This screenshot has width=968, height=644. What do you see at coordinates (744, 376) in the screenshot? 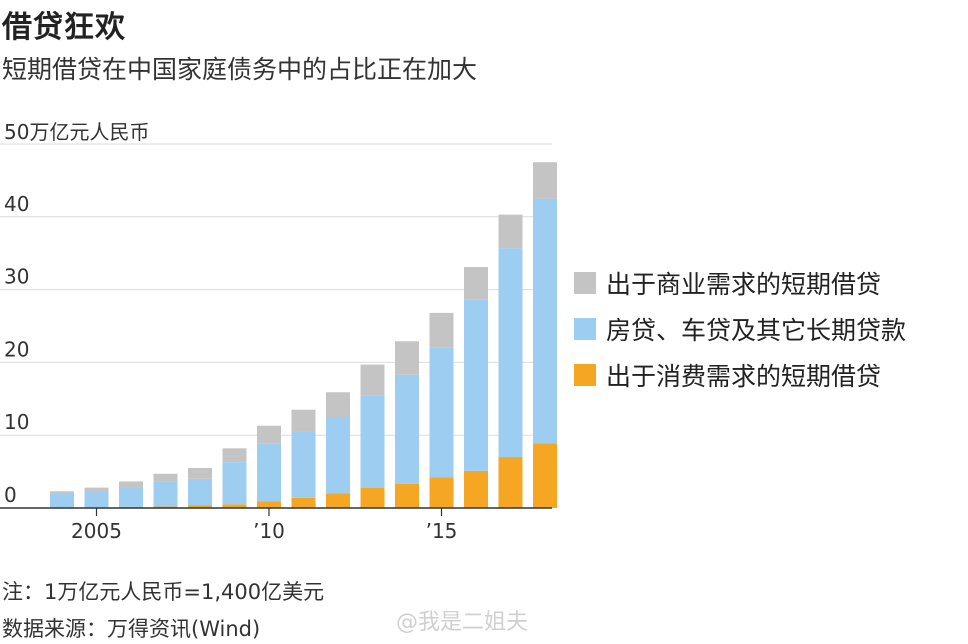
I see `legend-label-consumer: 出于消费需求的短期借贷` at bounding box center [744, 376].